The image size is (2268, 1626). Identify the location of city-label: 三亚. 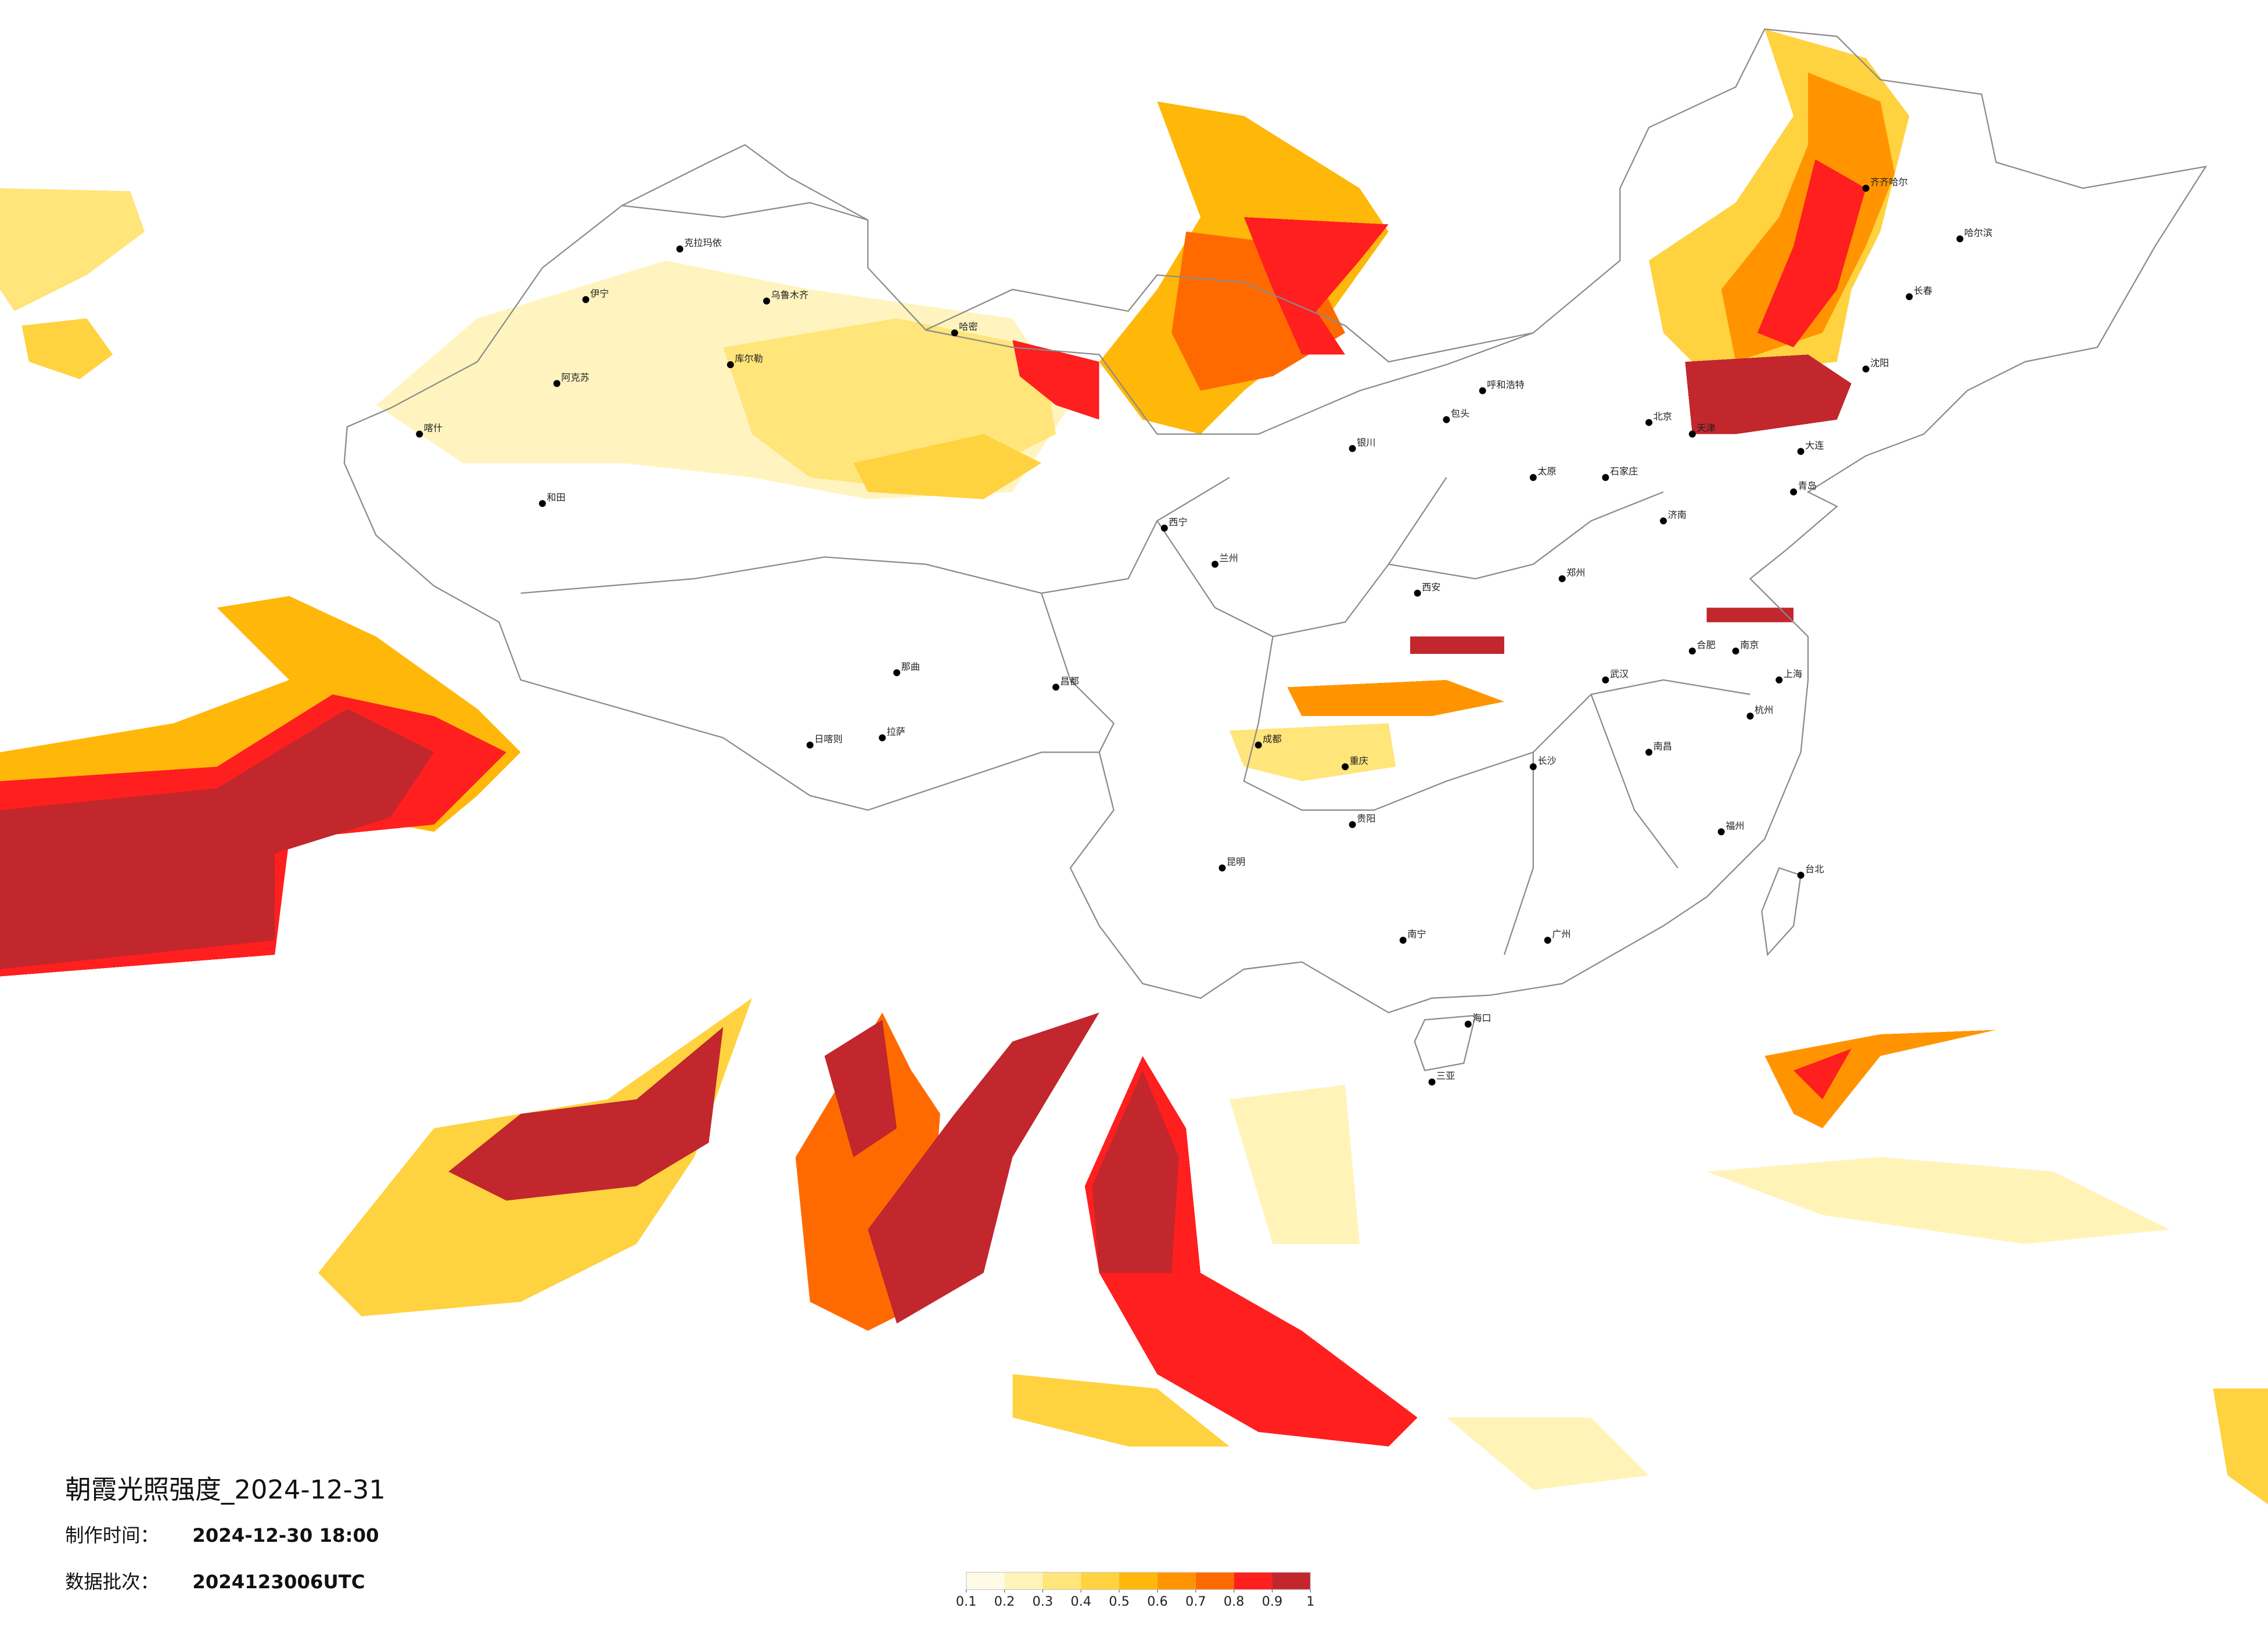
(1445, 1075).